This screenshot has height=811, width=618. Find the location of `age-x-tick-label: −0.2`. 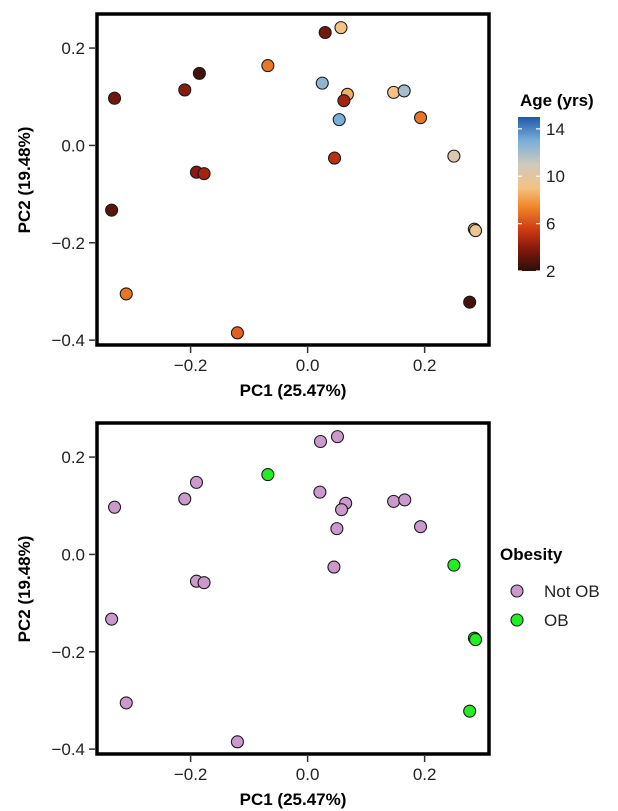

age-x-tick-label: −0.2 is located at coordinates (191, 365).